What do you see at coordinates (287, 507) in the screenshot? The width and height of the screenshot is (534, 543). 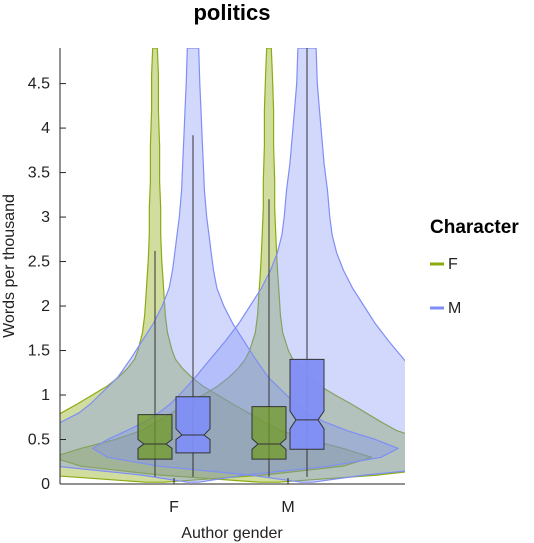 I see `x-tick-label: M` at bounding box center [287, 507].